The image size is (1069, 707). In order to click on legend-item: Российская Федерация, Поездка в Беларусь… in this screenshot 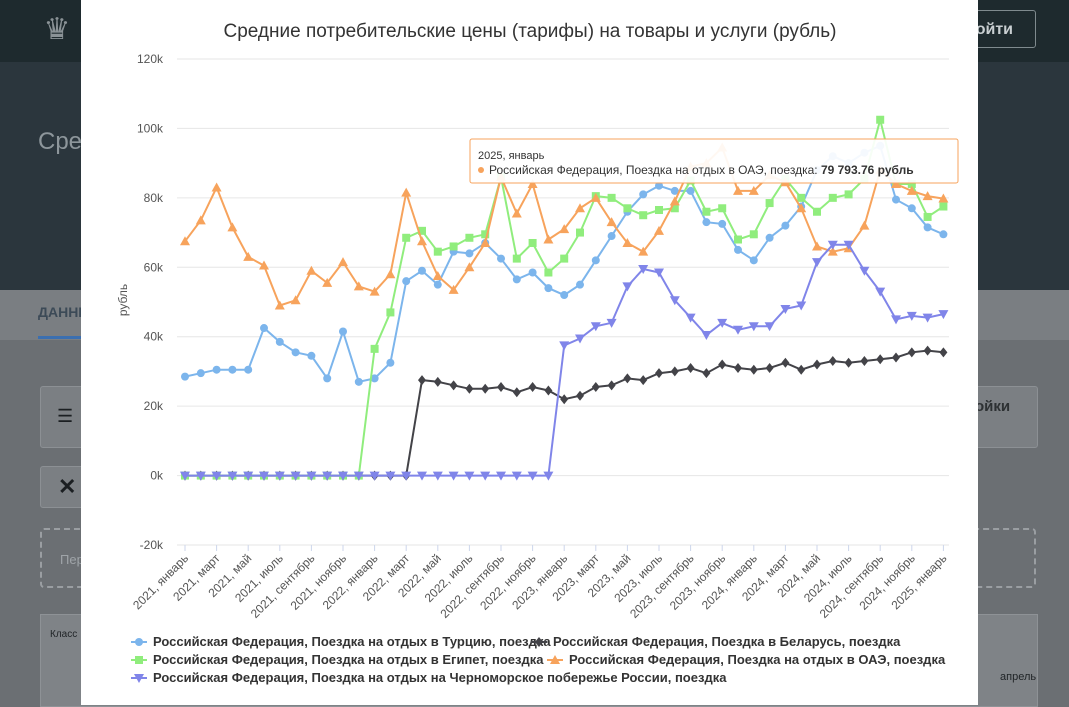, I will do `click(716, 641)`.